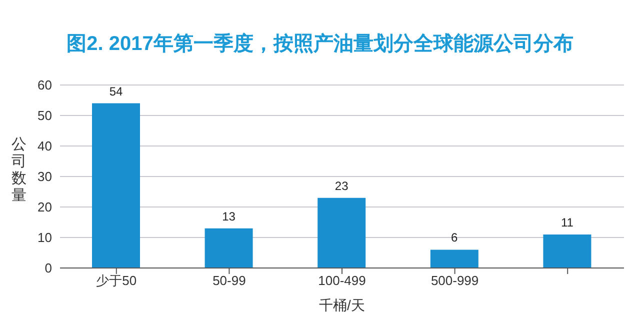  Describe the element at coordinates (567, 222) in the screenshot. I see `data-label: 11` at that location.